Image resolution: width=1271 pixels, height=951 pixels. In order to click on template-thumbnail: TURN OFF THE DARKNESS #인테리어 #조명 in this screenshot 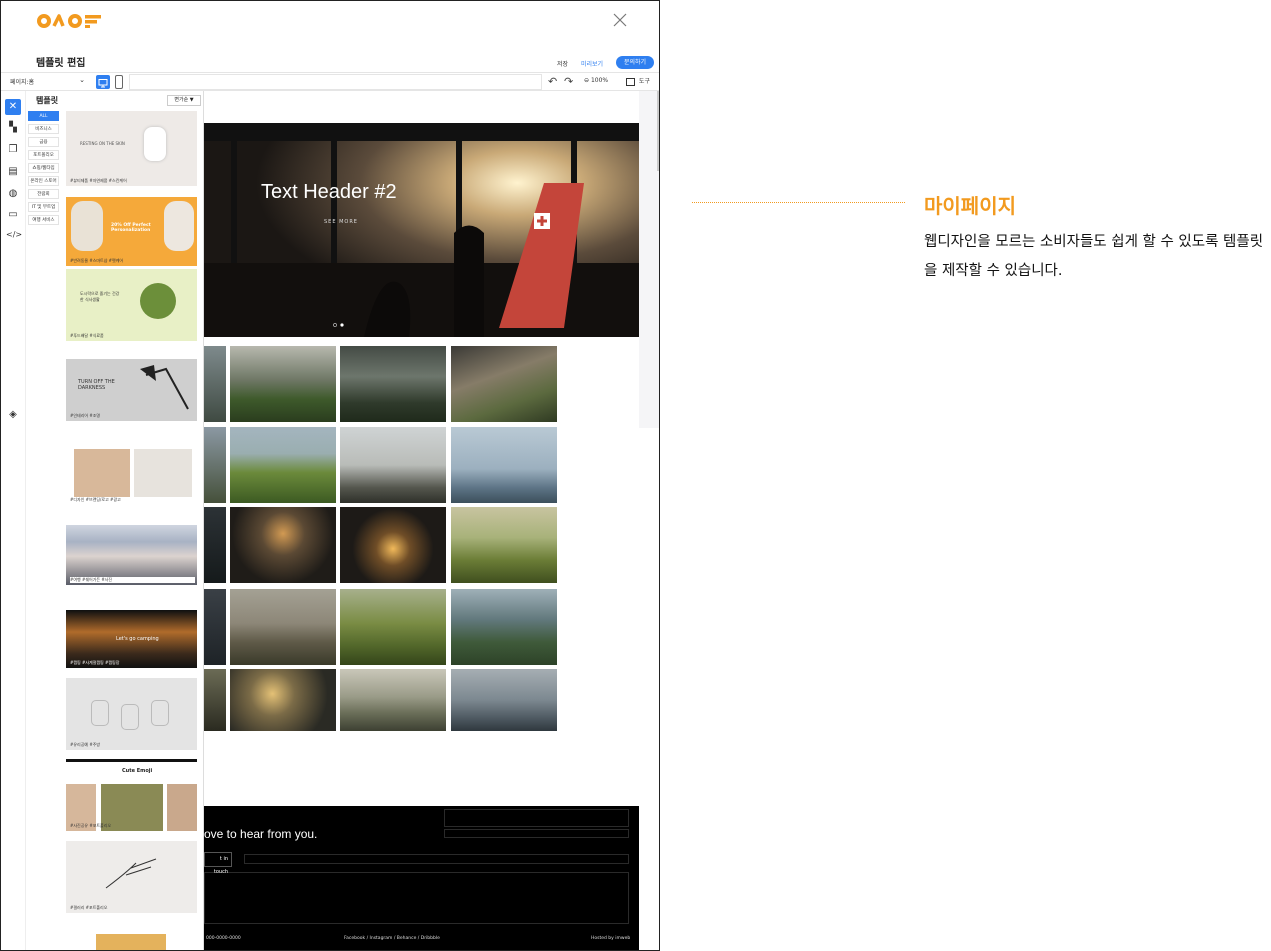, I will do `click(131, 385)`.